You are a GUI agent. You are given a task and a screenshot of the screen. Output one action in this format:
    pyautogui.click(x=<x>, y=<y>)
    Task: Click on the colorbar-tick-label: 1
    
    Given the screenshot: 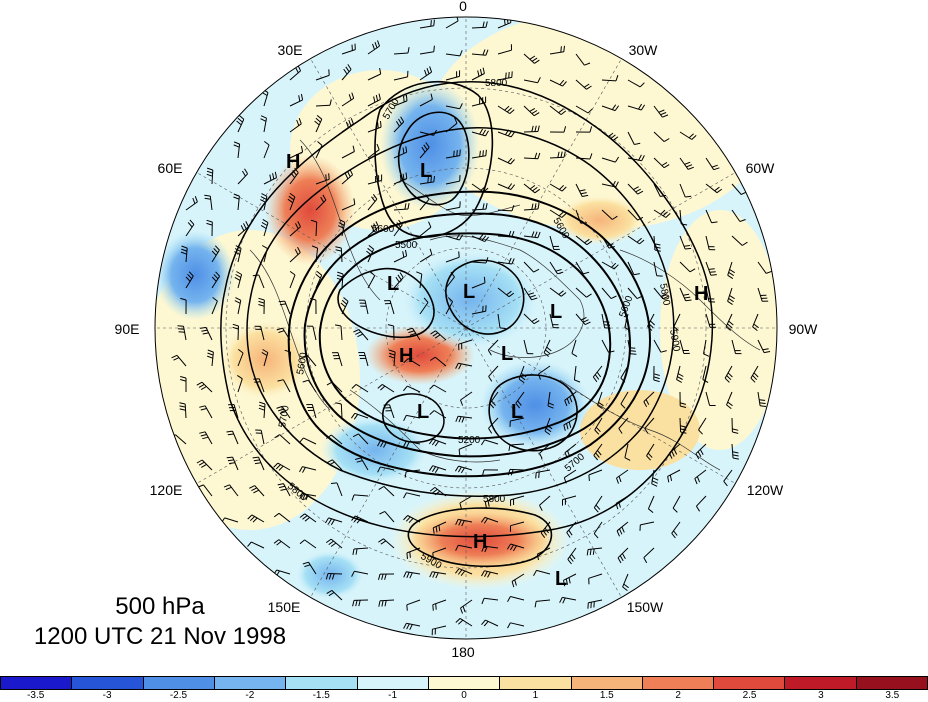 What is the action you would take?
    pyautogui.click(x=535, y=695)
    